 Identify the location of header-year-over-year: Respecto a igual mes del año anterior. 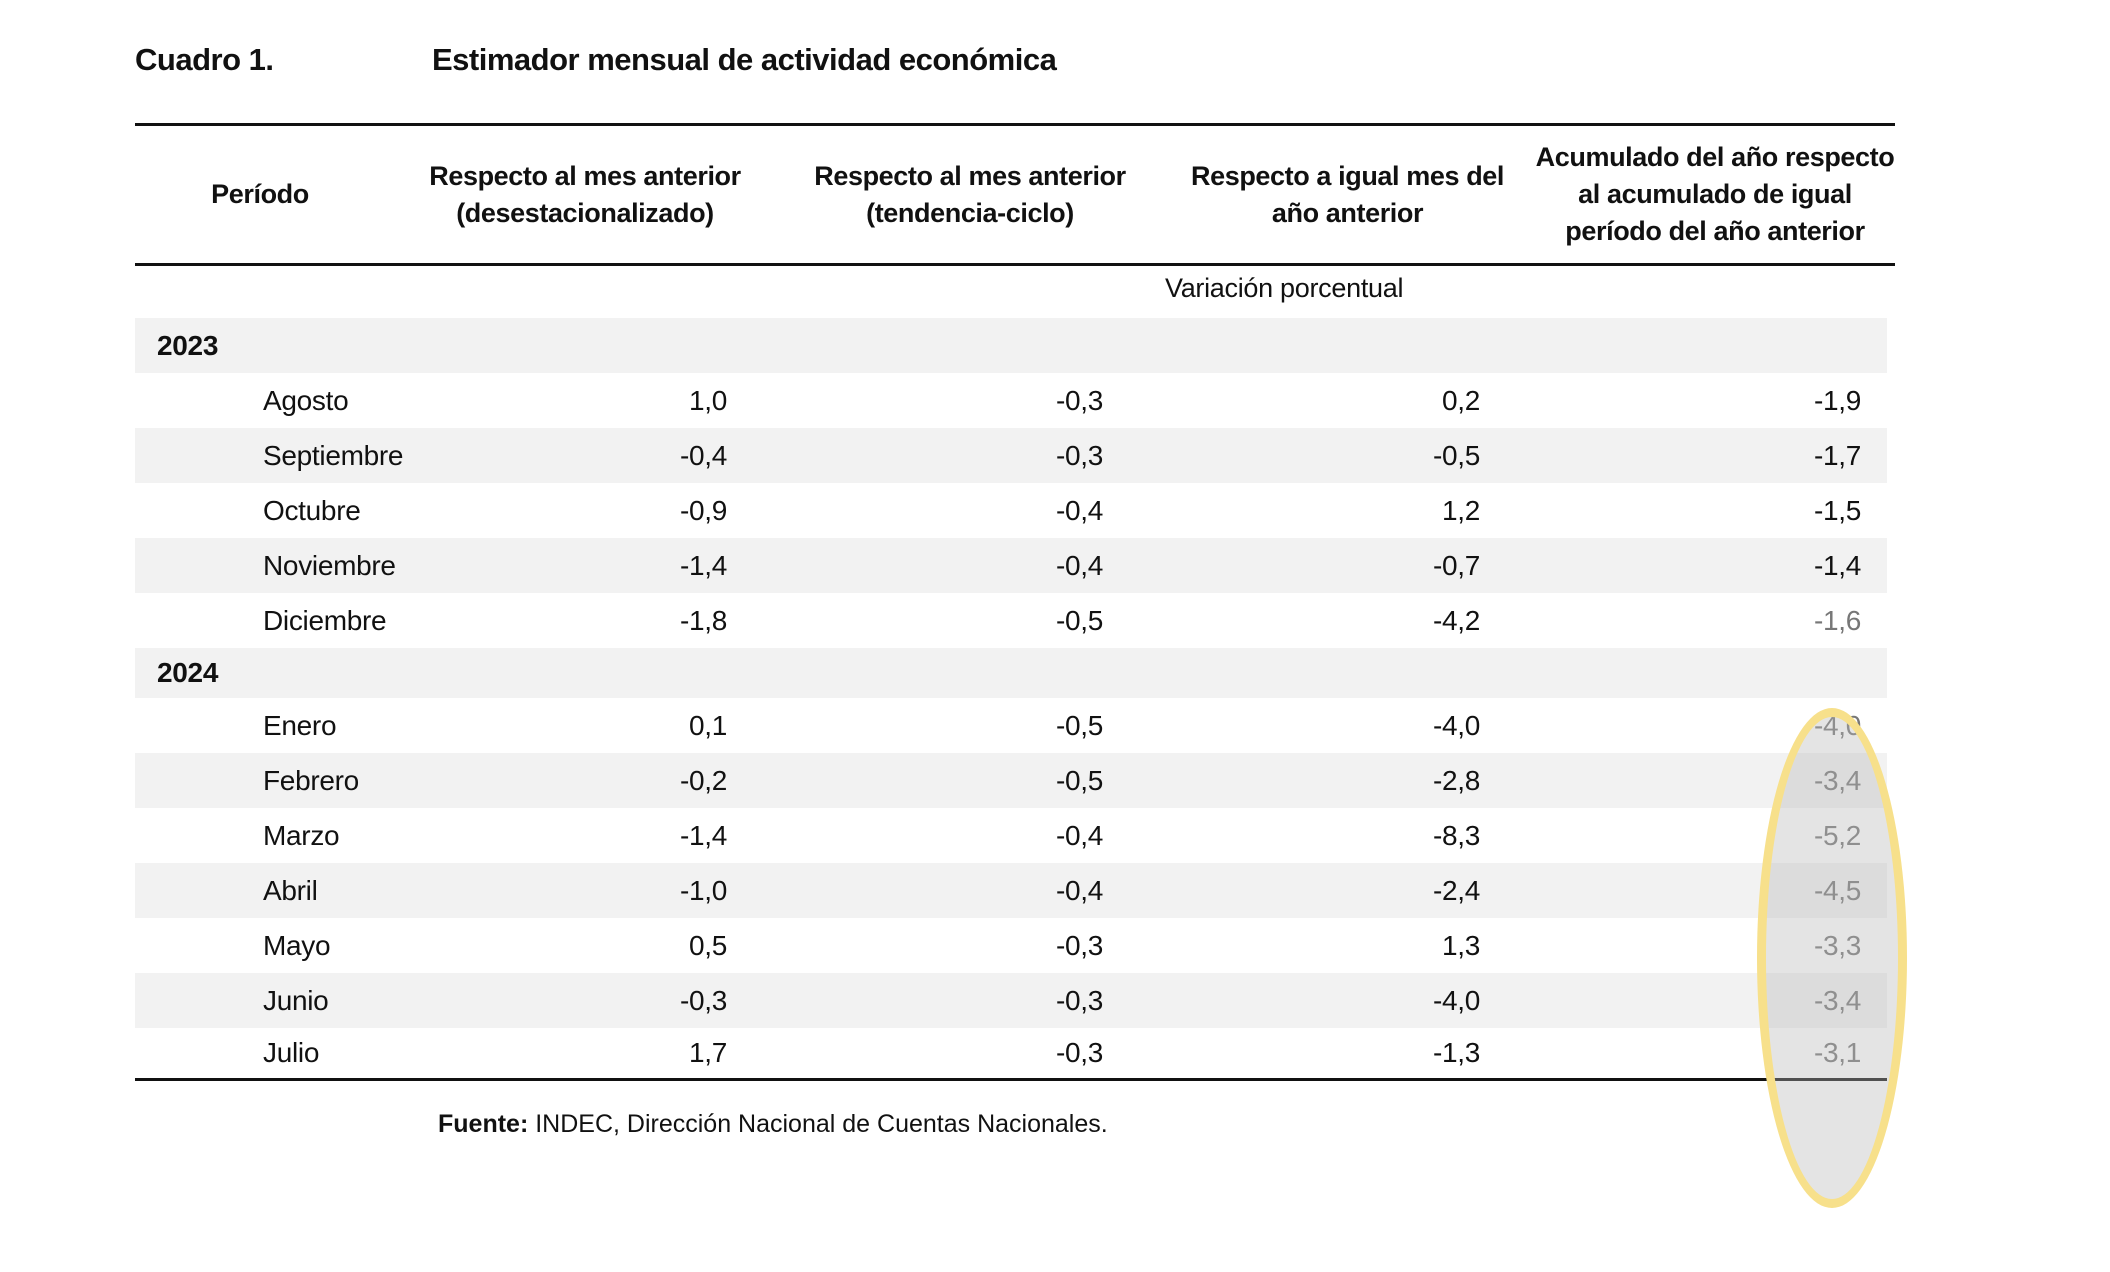
(1347, 194).